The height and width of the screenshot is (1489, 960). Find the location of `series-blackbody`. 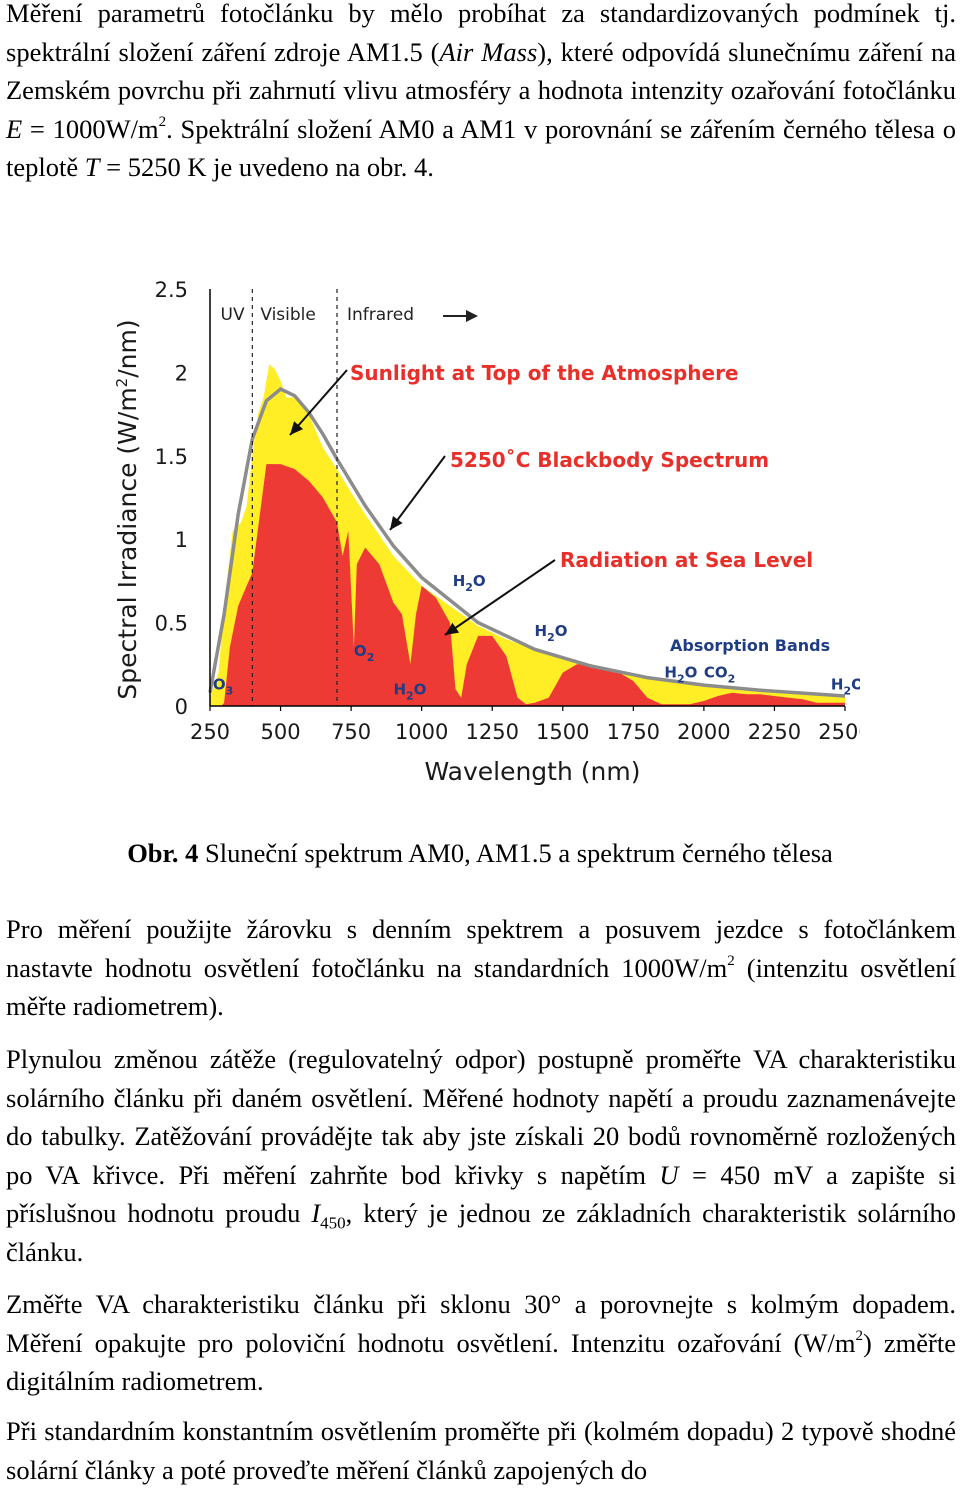

series-blackbody is located at coordinates (527, 542).